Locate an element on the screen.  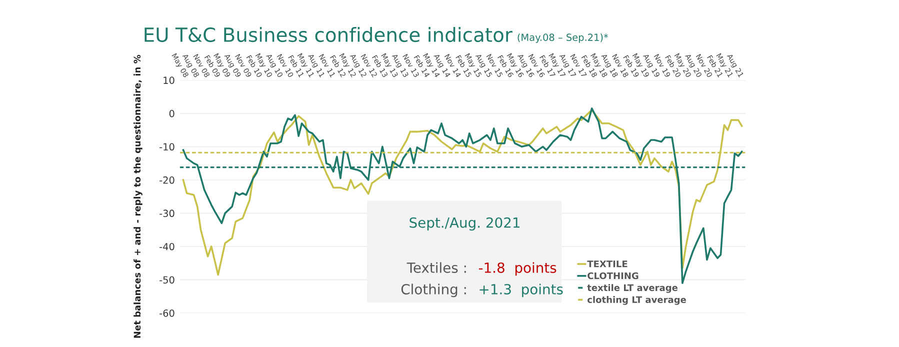
legend-label: textile LT average is located at coordinates (632, 288).